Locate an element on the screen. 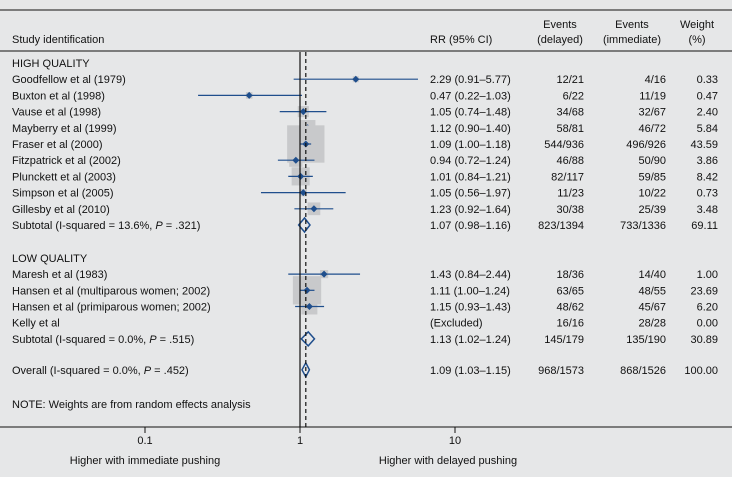  group-0-study-4-rr: 1.09 (1.00–1.18) is located at coordinates (470, 145).